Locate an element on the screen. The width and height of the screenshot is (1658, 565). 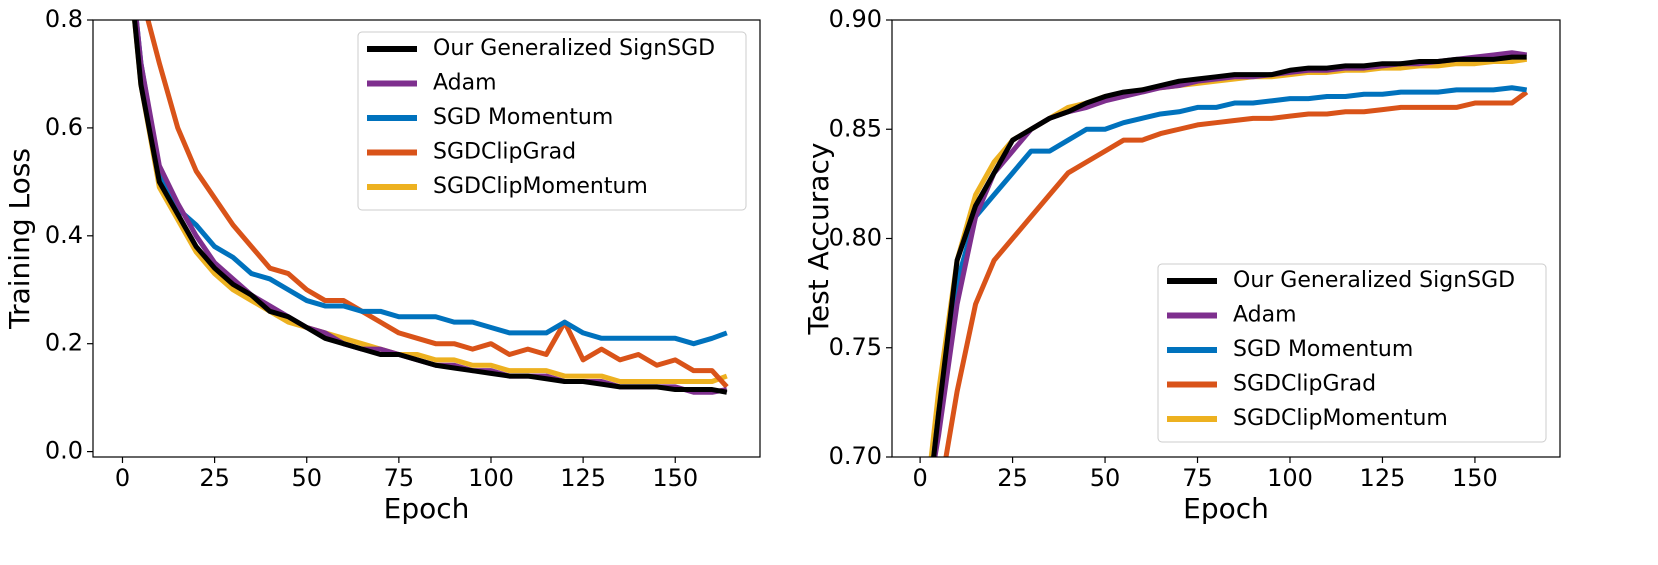
y-axis-label: Test Accuracy is located at coordinates (818, 239).